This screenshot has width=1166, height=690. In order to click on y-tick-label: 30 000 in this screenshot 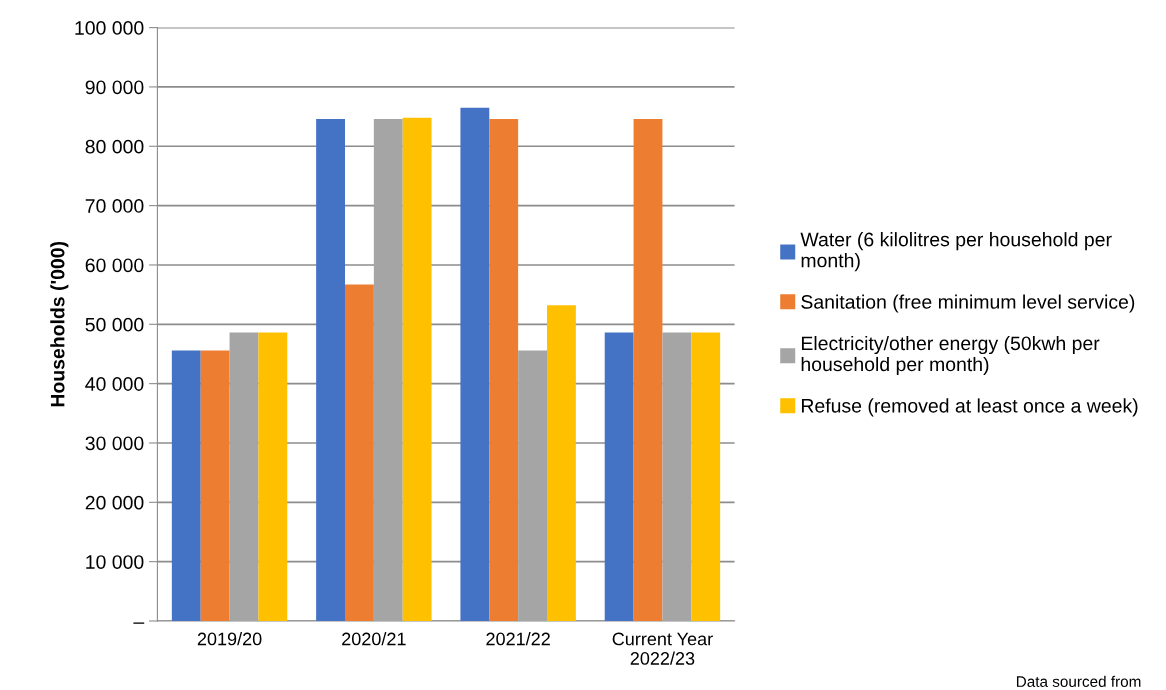, I will do `click(114, 443)`.